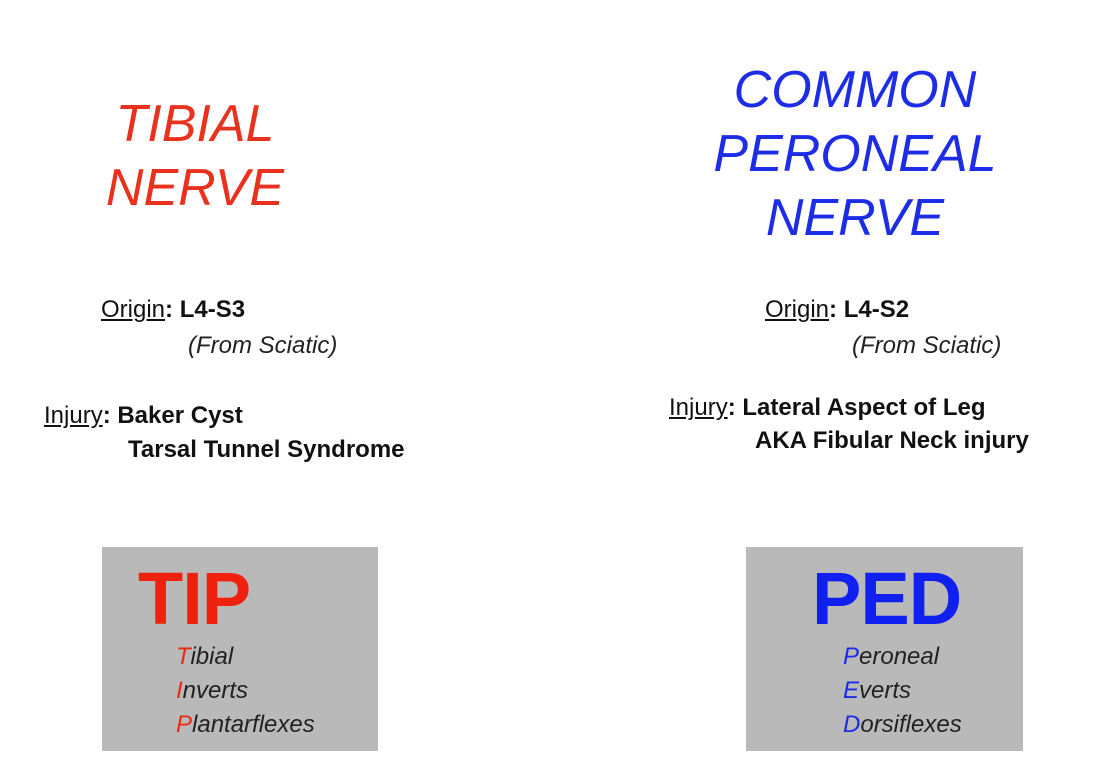 Image resolution: width=1106 pixels, height=783 pixels. I want to click on peroneal-origin-note: (From Sciatic), so click(927, 345).